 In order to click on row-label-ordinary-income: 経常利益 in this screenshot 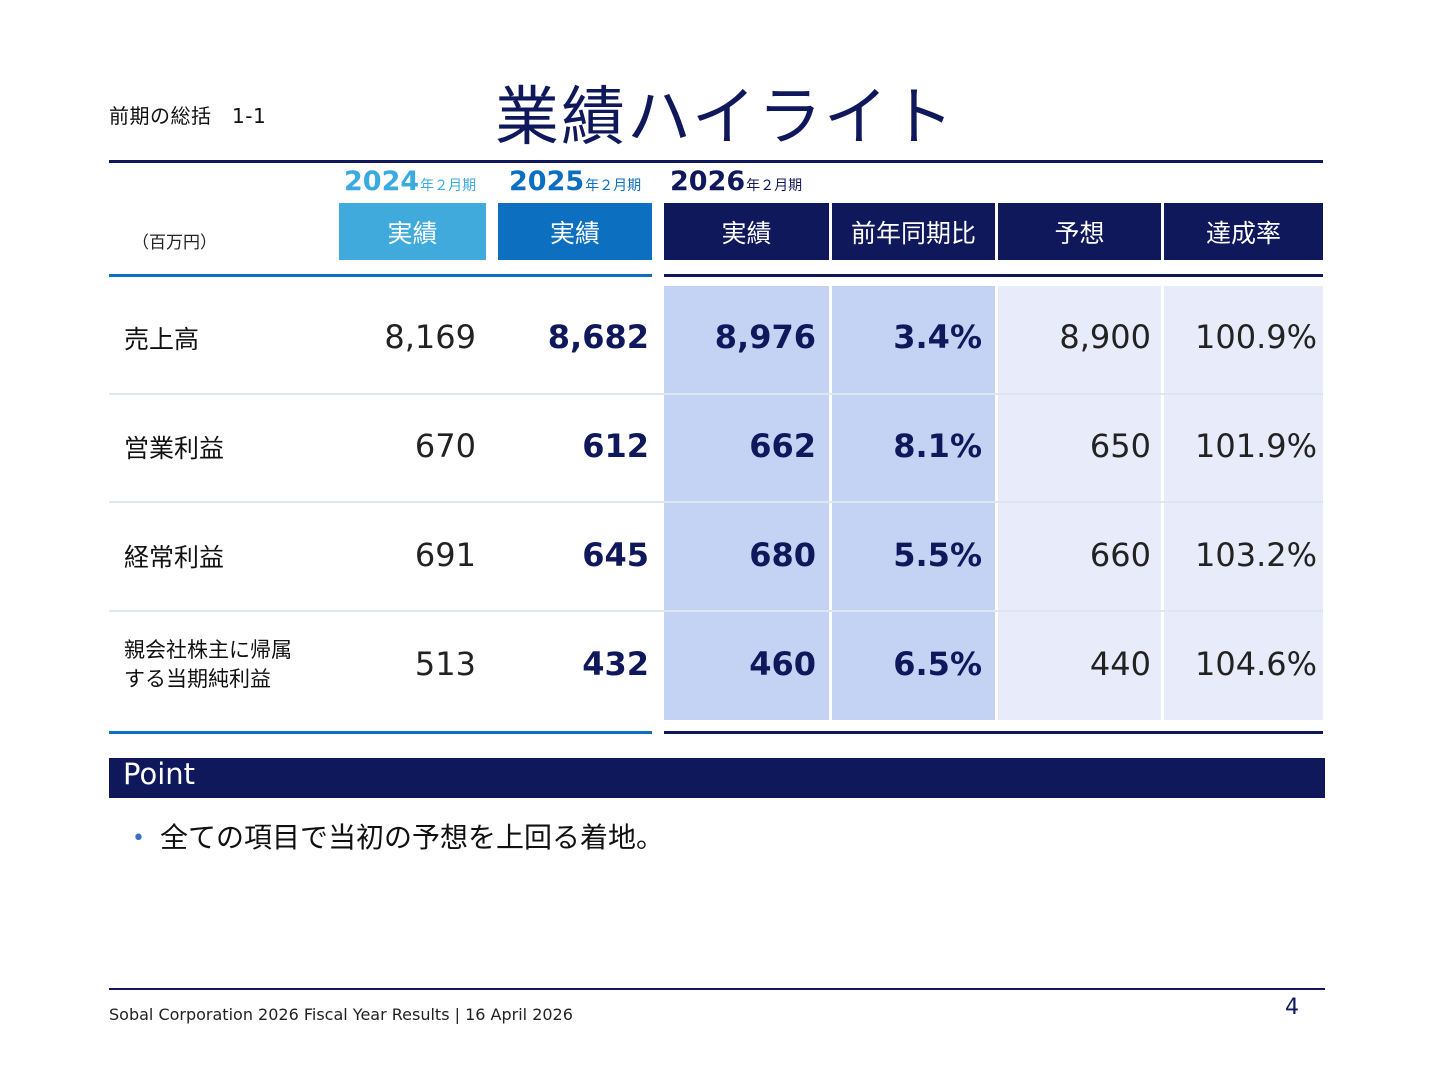, I will do `click(174, 557)`.